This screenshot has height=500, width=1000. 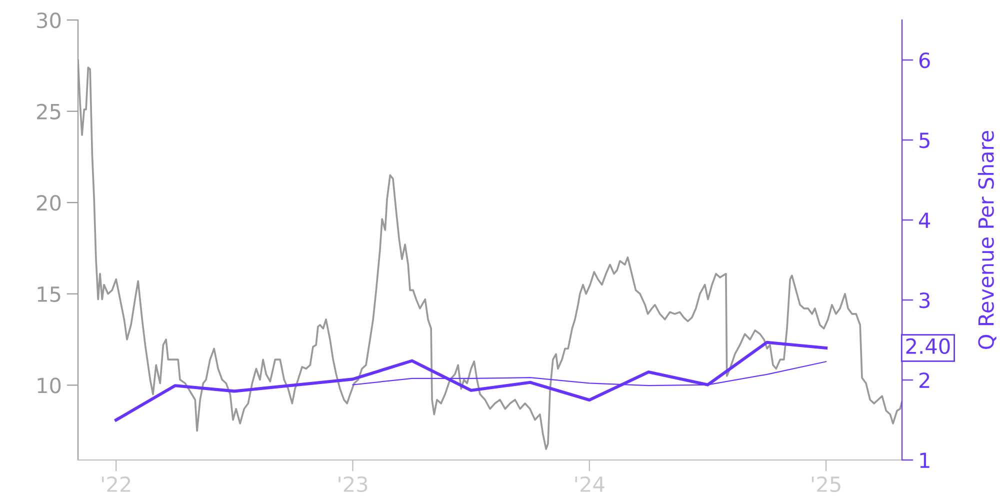 I want to click on y2-tick-label: 4, so click(x=924, y=220).